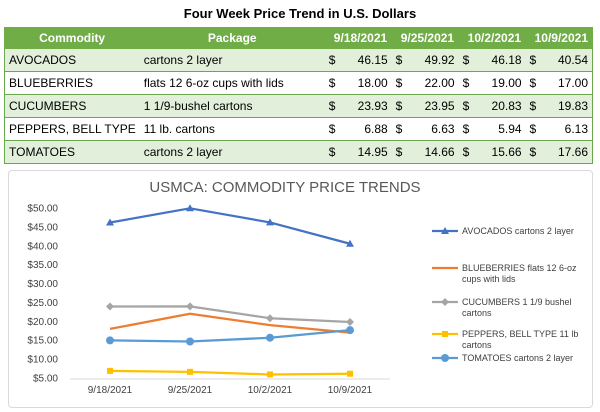 This screenshot has height=412, width=600. I want to click on column-header-week3: 10/2/2021, so click(492, 38).